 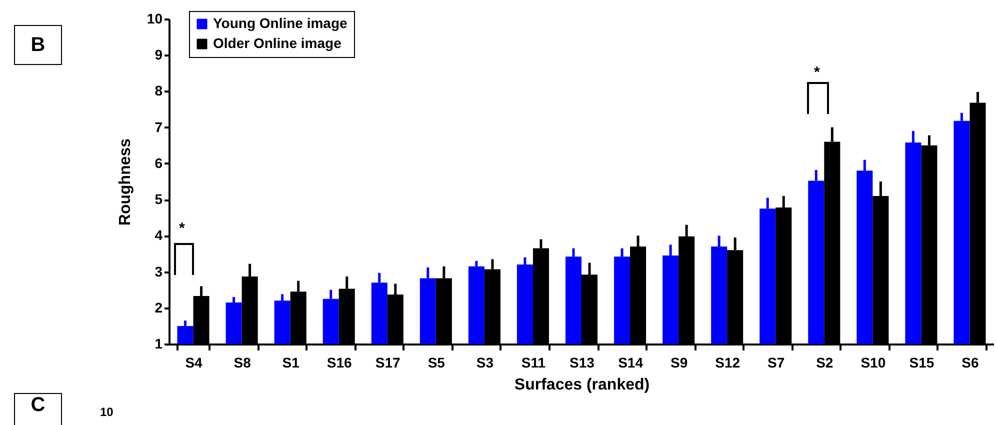 I want to click on y-tick-label: 10, so click(x=154, y=18).